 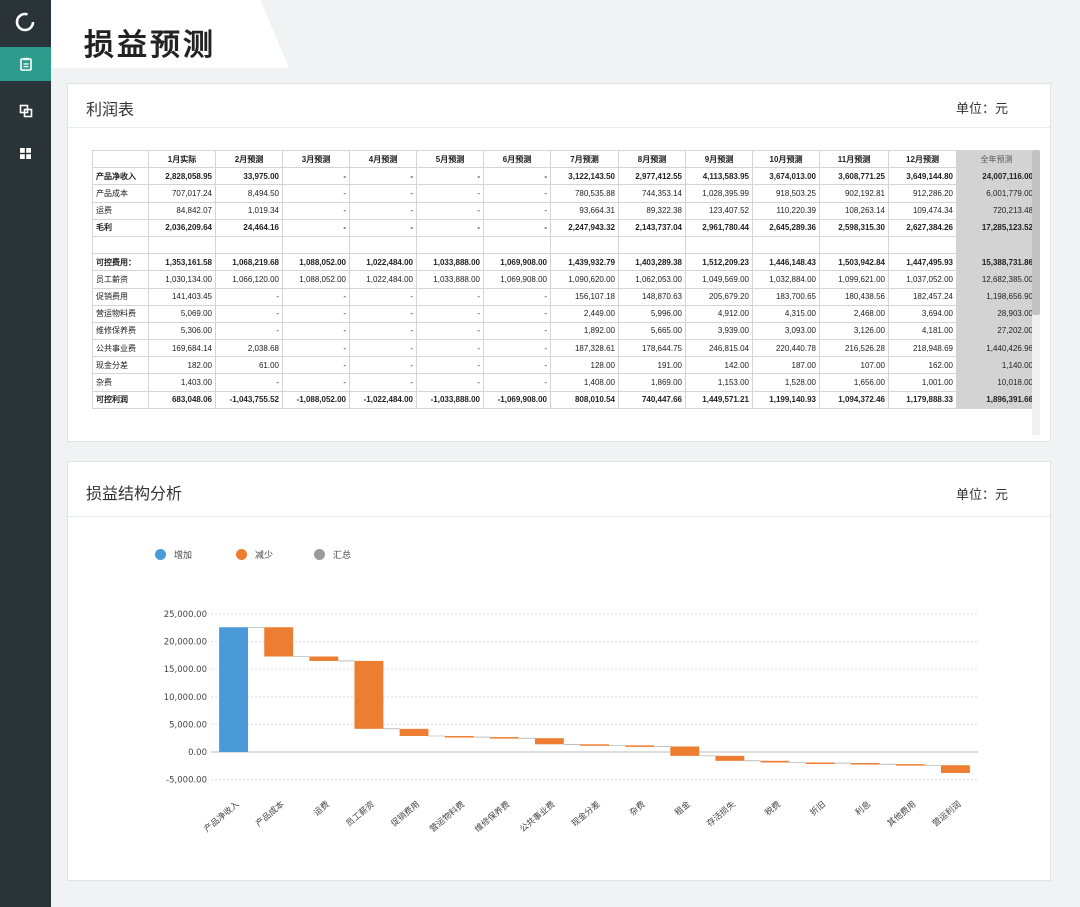 I want to click on document-icon, so click(x=25, y=64).